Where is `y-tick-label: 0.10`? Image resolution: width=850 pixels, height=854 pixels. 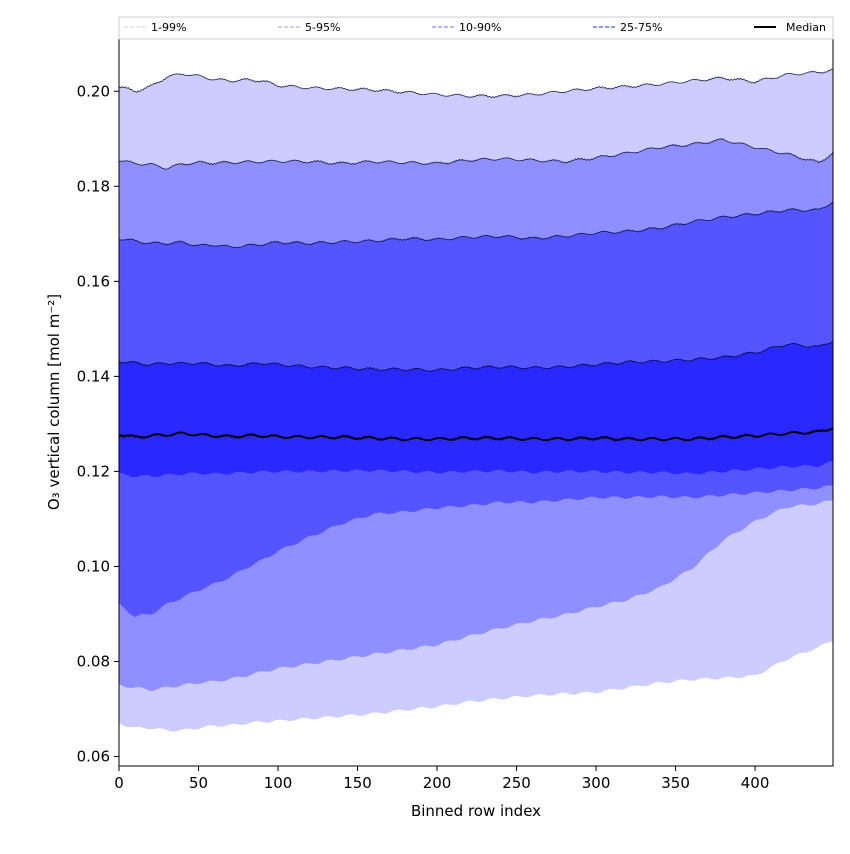 y-tick-label: 0.10 is located at coordinates (93, 566).